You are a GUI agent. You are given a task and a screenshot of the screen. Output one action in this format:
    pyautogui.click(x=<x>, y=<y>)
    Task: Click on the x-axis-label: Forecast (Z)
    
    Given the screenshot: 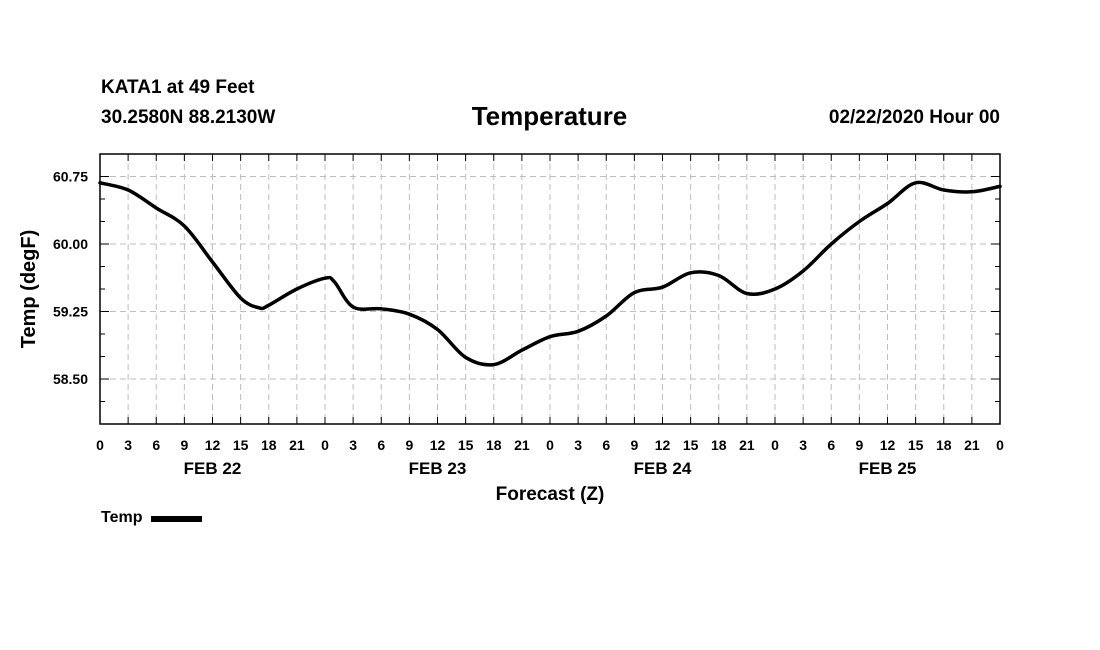 What is the action you would take?
    pyautogui.click(x=550, y=494)
    